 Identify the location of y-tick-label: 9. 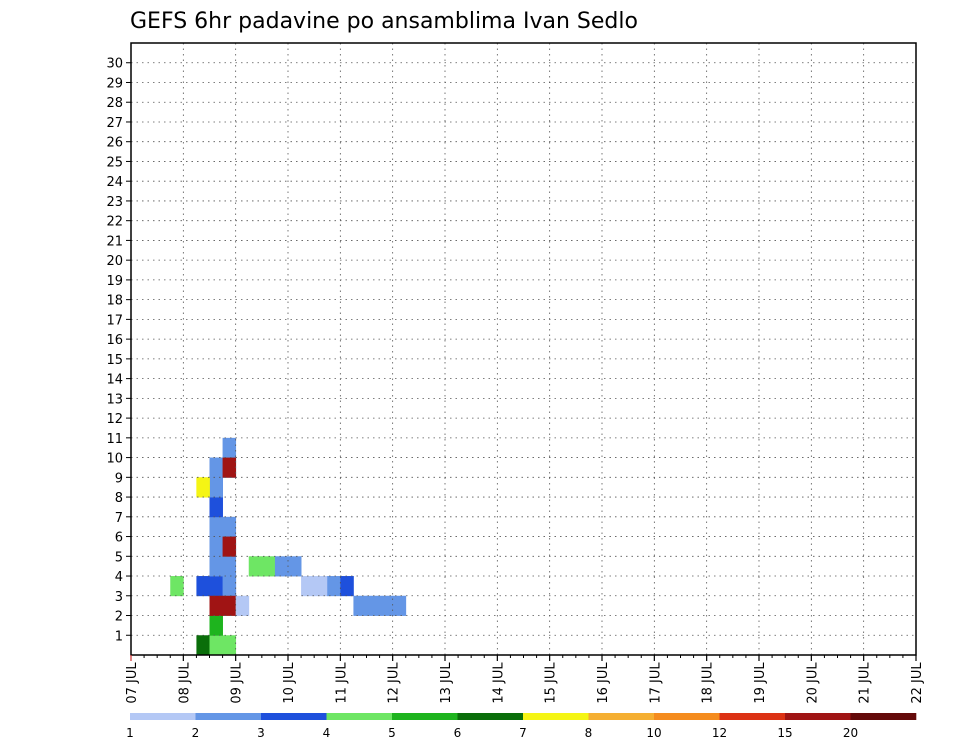
(119, 478).